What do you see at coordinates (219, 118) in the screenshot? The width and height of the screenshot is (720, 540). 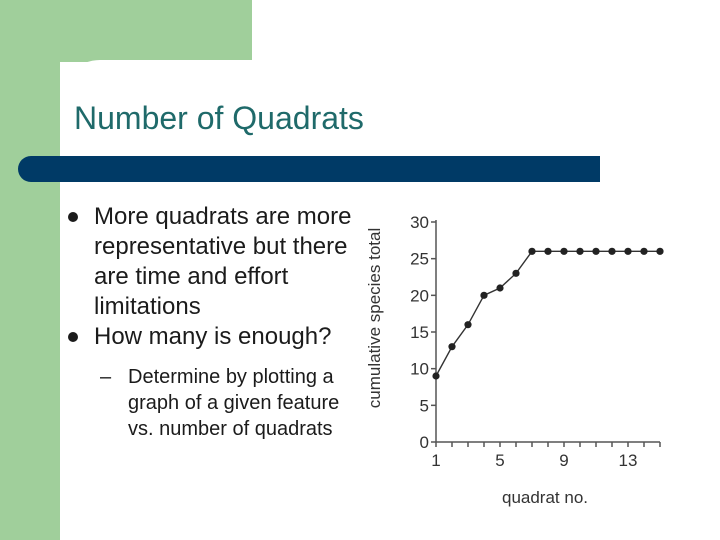 I see `slide-title: Number of Quadrats` at bounding box center [219, 118].